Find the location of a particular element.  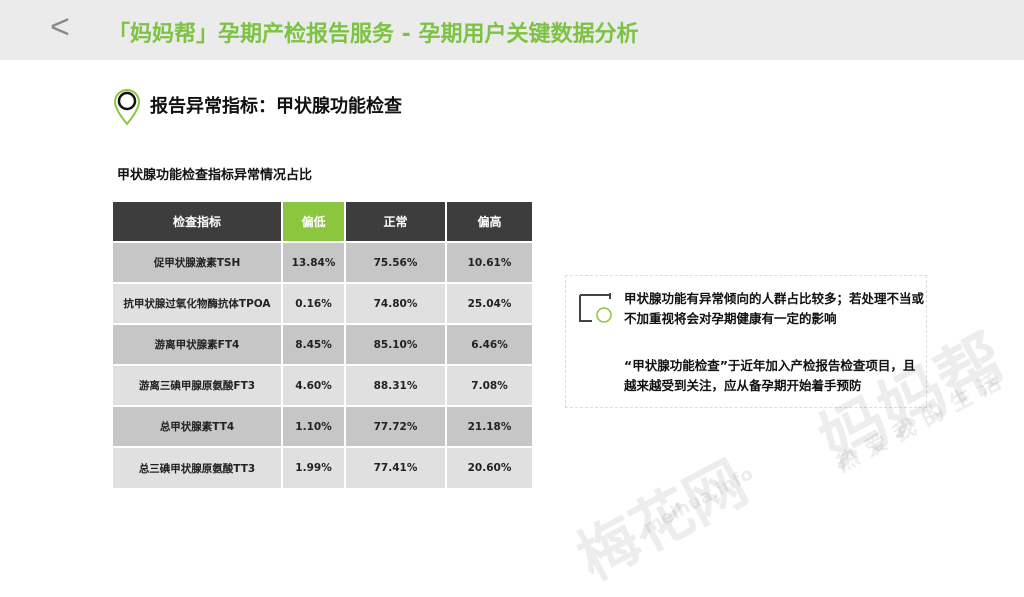

header-bar: < 「妈妈帮」孕期产检报告服务 - 孕期用户关键数据分析 is located at coordinates (512, 30).